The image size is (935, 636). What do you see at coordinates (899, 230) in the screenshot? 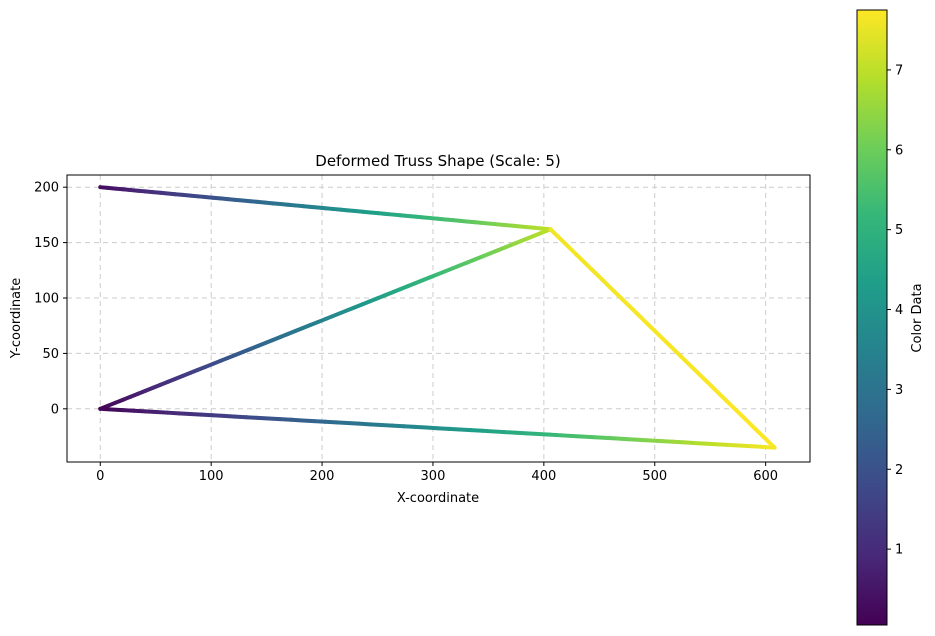
I see `colorbar-tick-label: 5` at bounding box center [899, 230].